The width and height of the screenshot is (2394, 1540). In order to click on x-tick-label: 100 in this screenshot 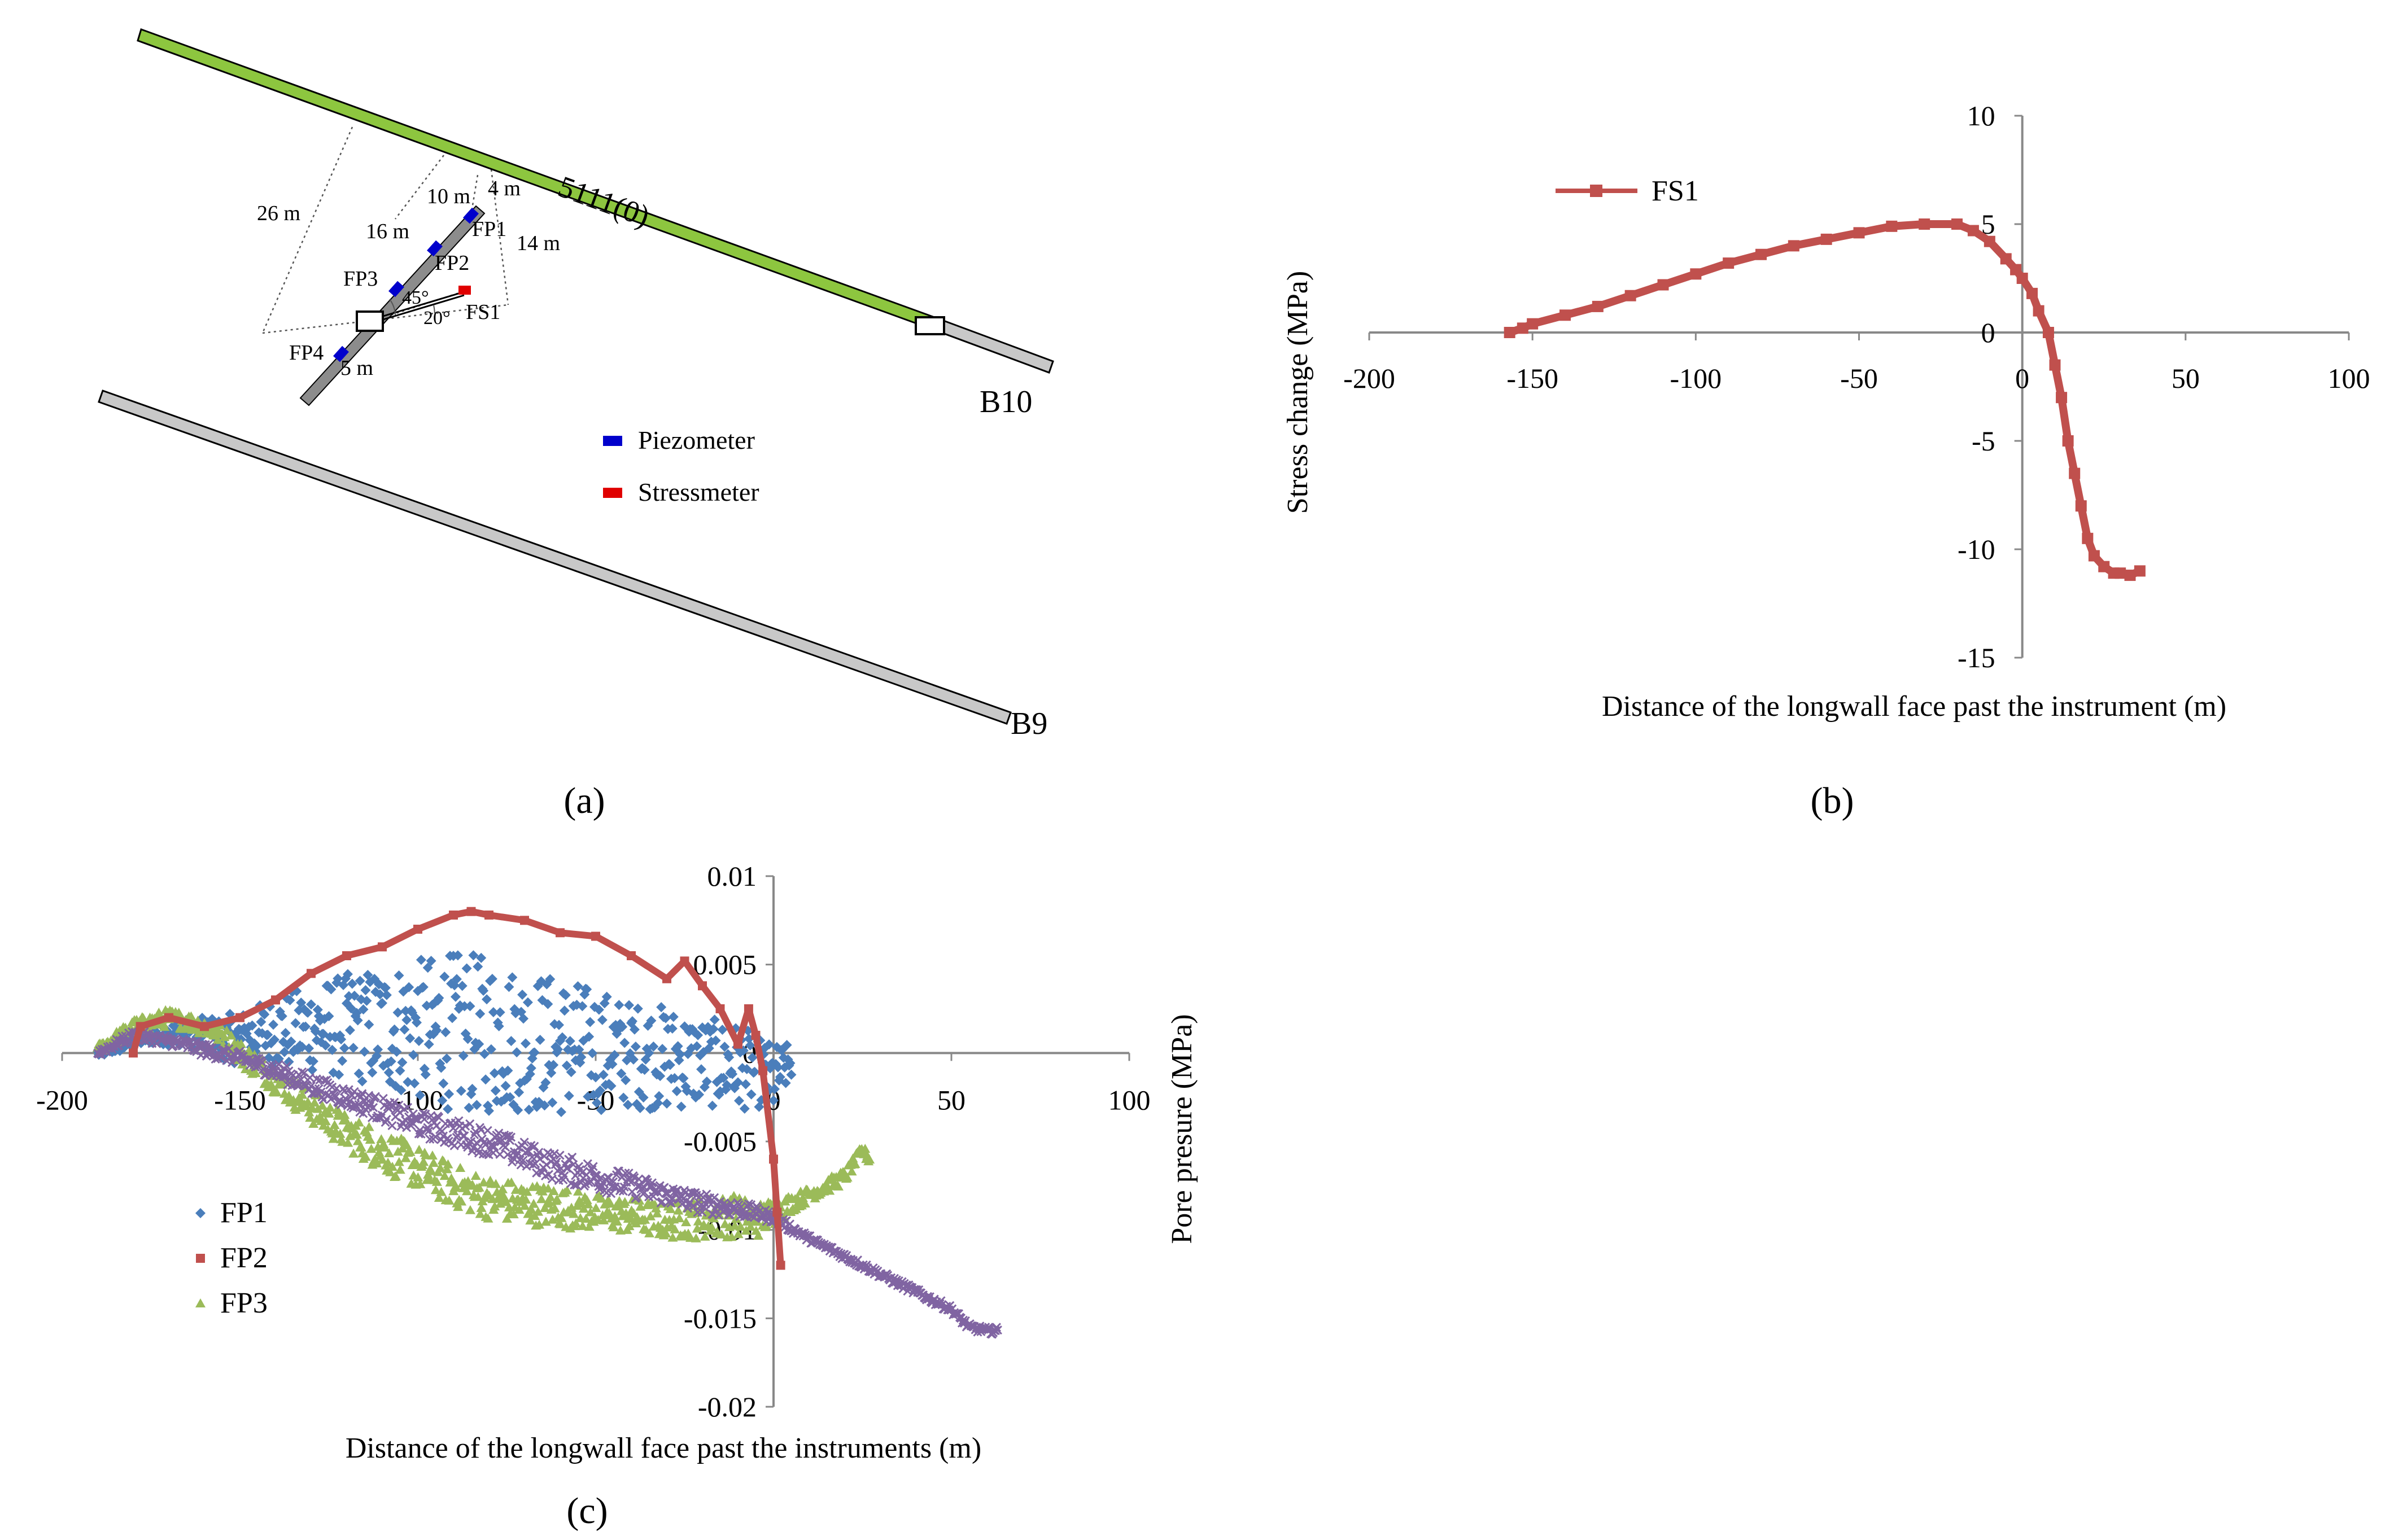, I will do `click(1129, 1100)`.